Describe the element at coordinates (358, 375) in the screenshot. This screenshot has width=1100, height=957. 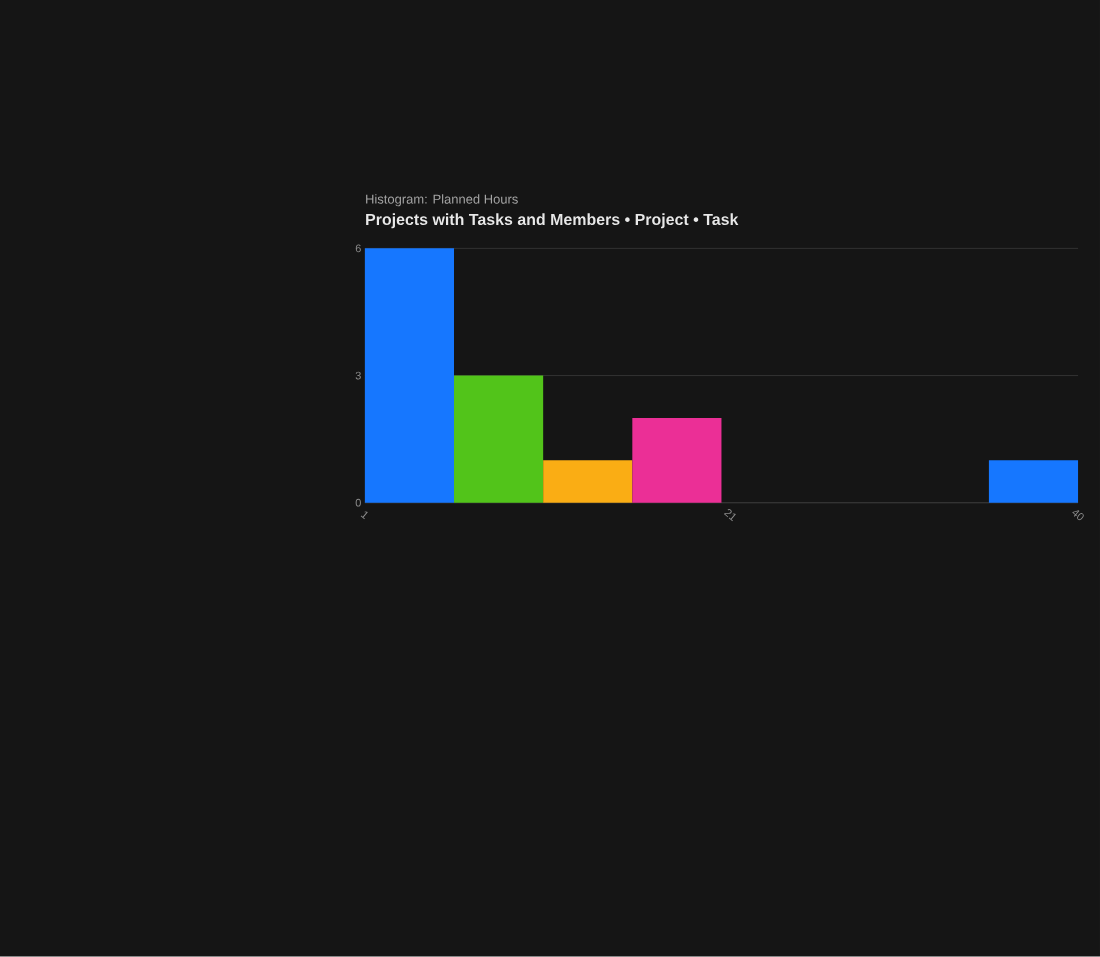
I see `y-tick-label: 3` at that location.